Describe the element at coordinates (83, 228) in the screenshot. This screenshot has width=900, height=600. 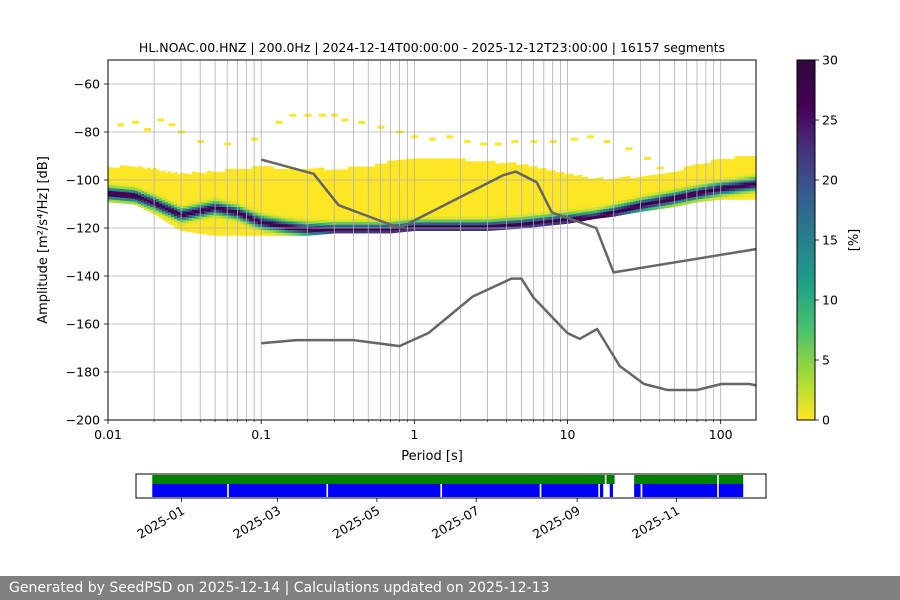
I see `y-tick-label: −120` at that location.